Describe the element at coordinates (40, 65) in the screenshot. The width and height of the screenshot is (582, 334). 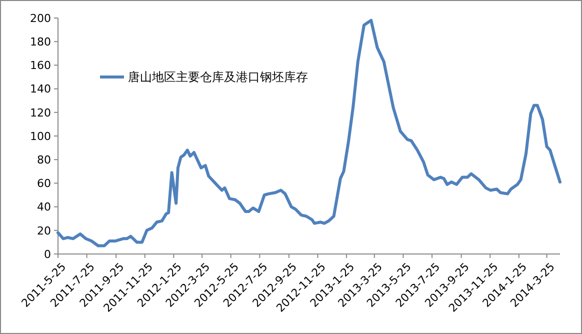
I see `y-tick-label: 160` at that location.